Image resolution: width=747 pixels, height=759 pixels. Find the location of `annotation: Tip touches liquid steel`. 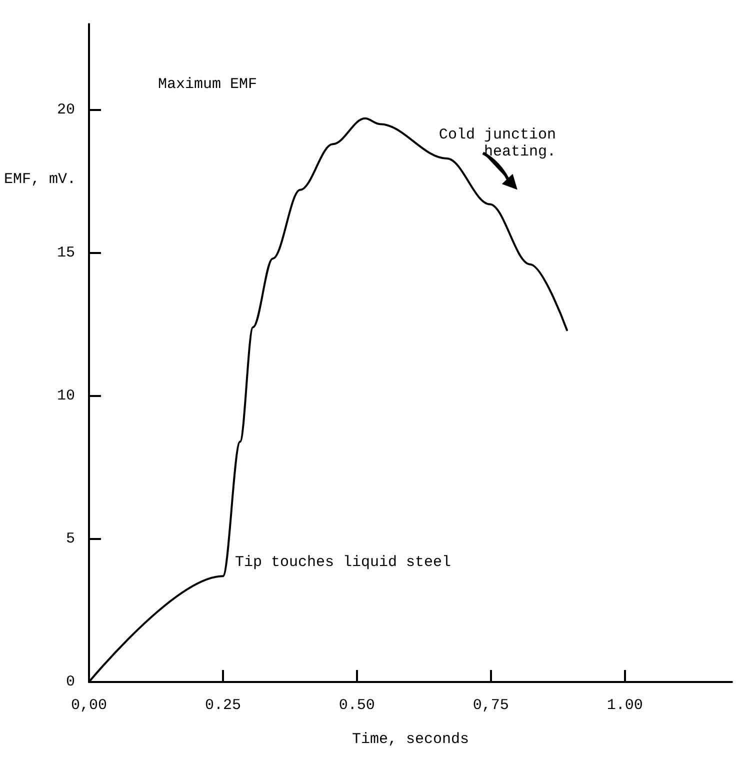

annotation: Tip touches liquid steel is located at coordinates (343, 563).